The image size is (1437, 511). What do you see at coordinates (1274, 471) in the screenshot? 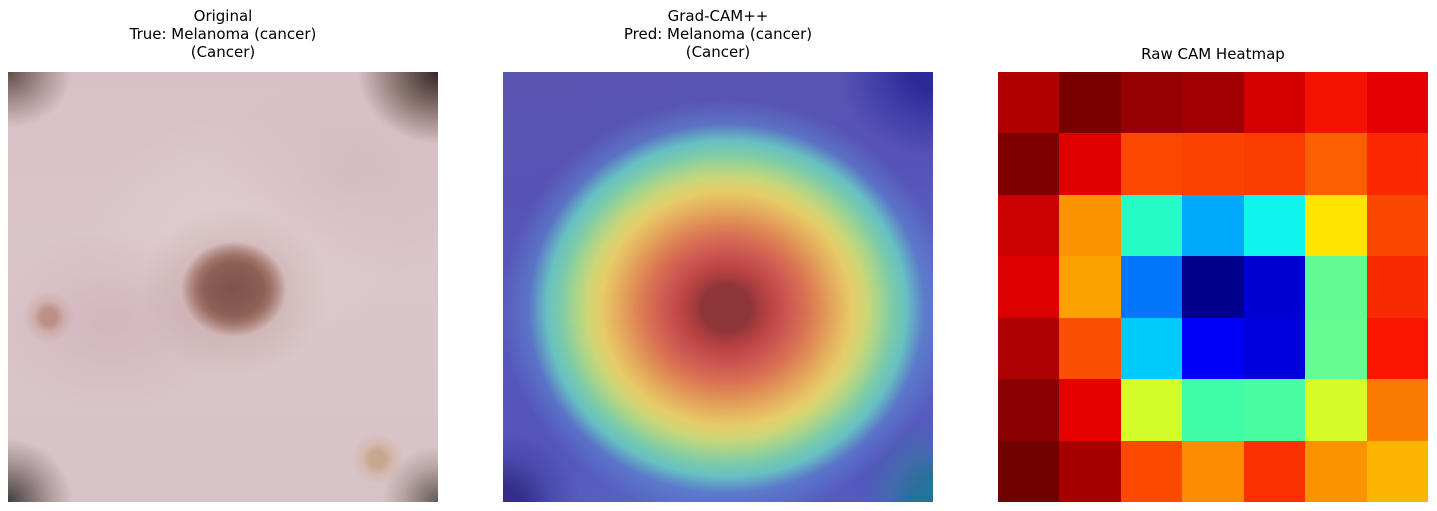
I see `heatmap-cell-r7c5` at bounding box center [1274, 471].